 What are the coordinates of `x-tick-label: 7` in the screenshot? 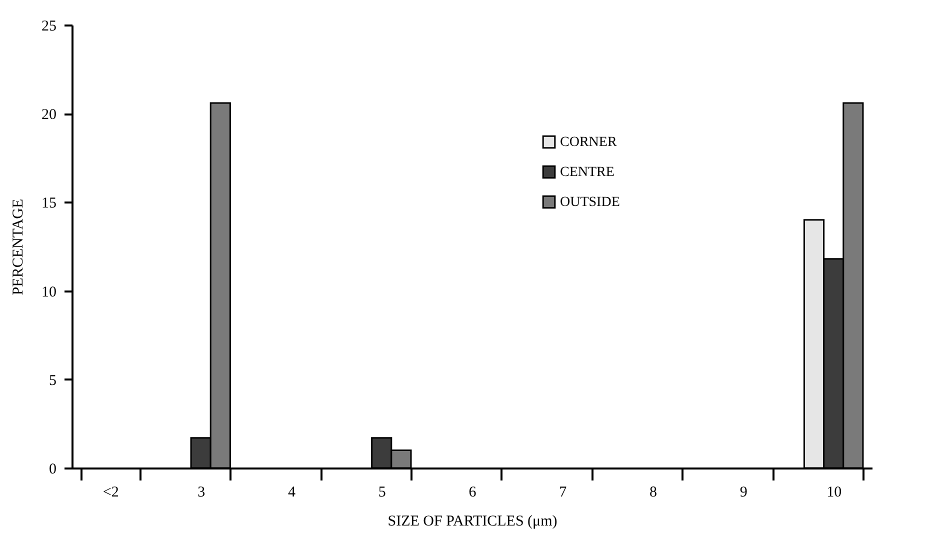 It's located at (563, 492).